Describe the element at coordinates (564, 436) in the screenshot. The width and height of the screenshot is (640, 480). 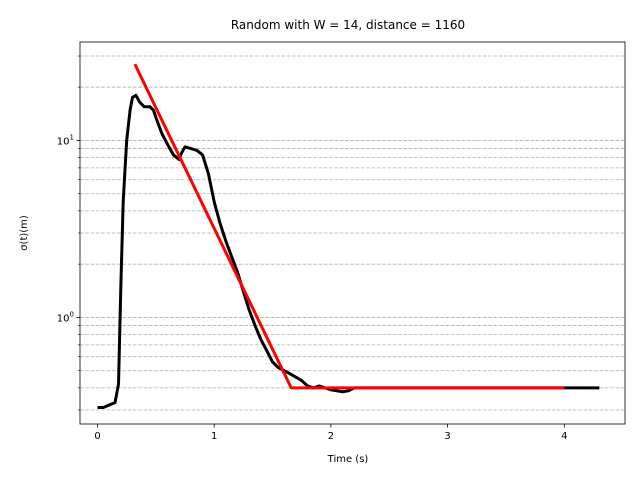
I see `x-tick-label: 4` at that location.